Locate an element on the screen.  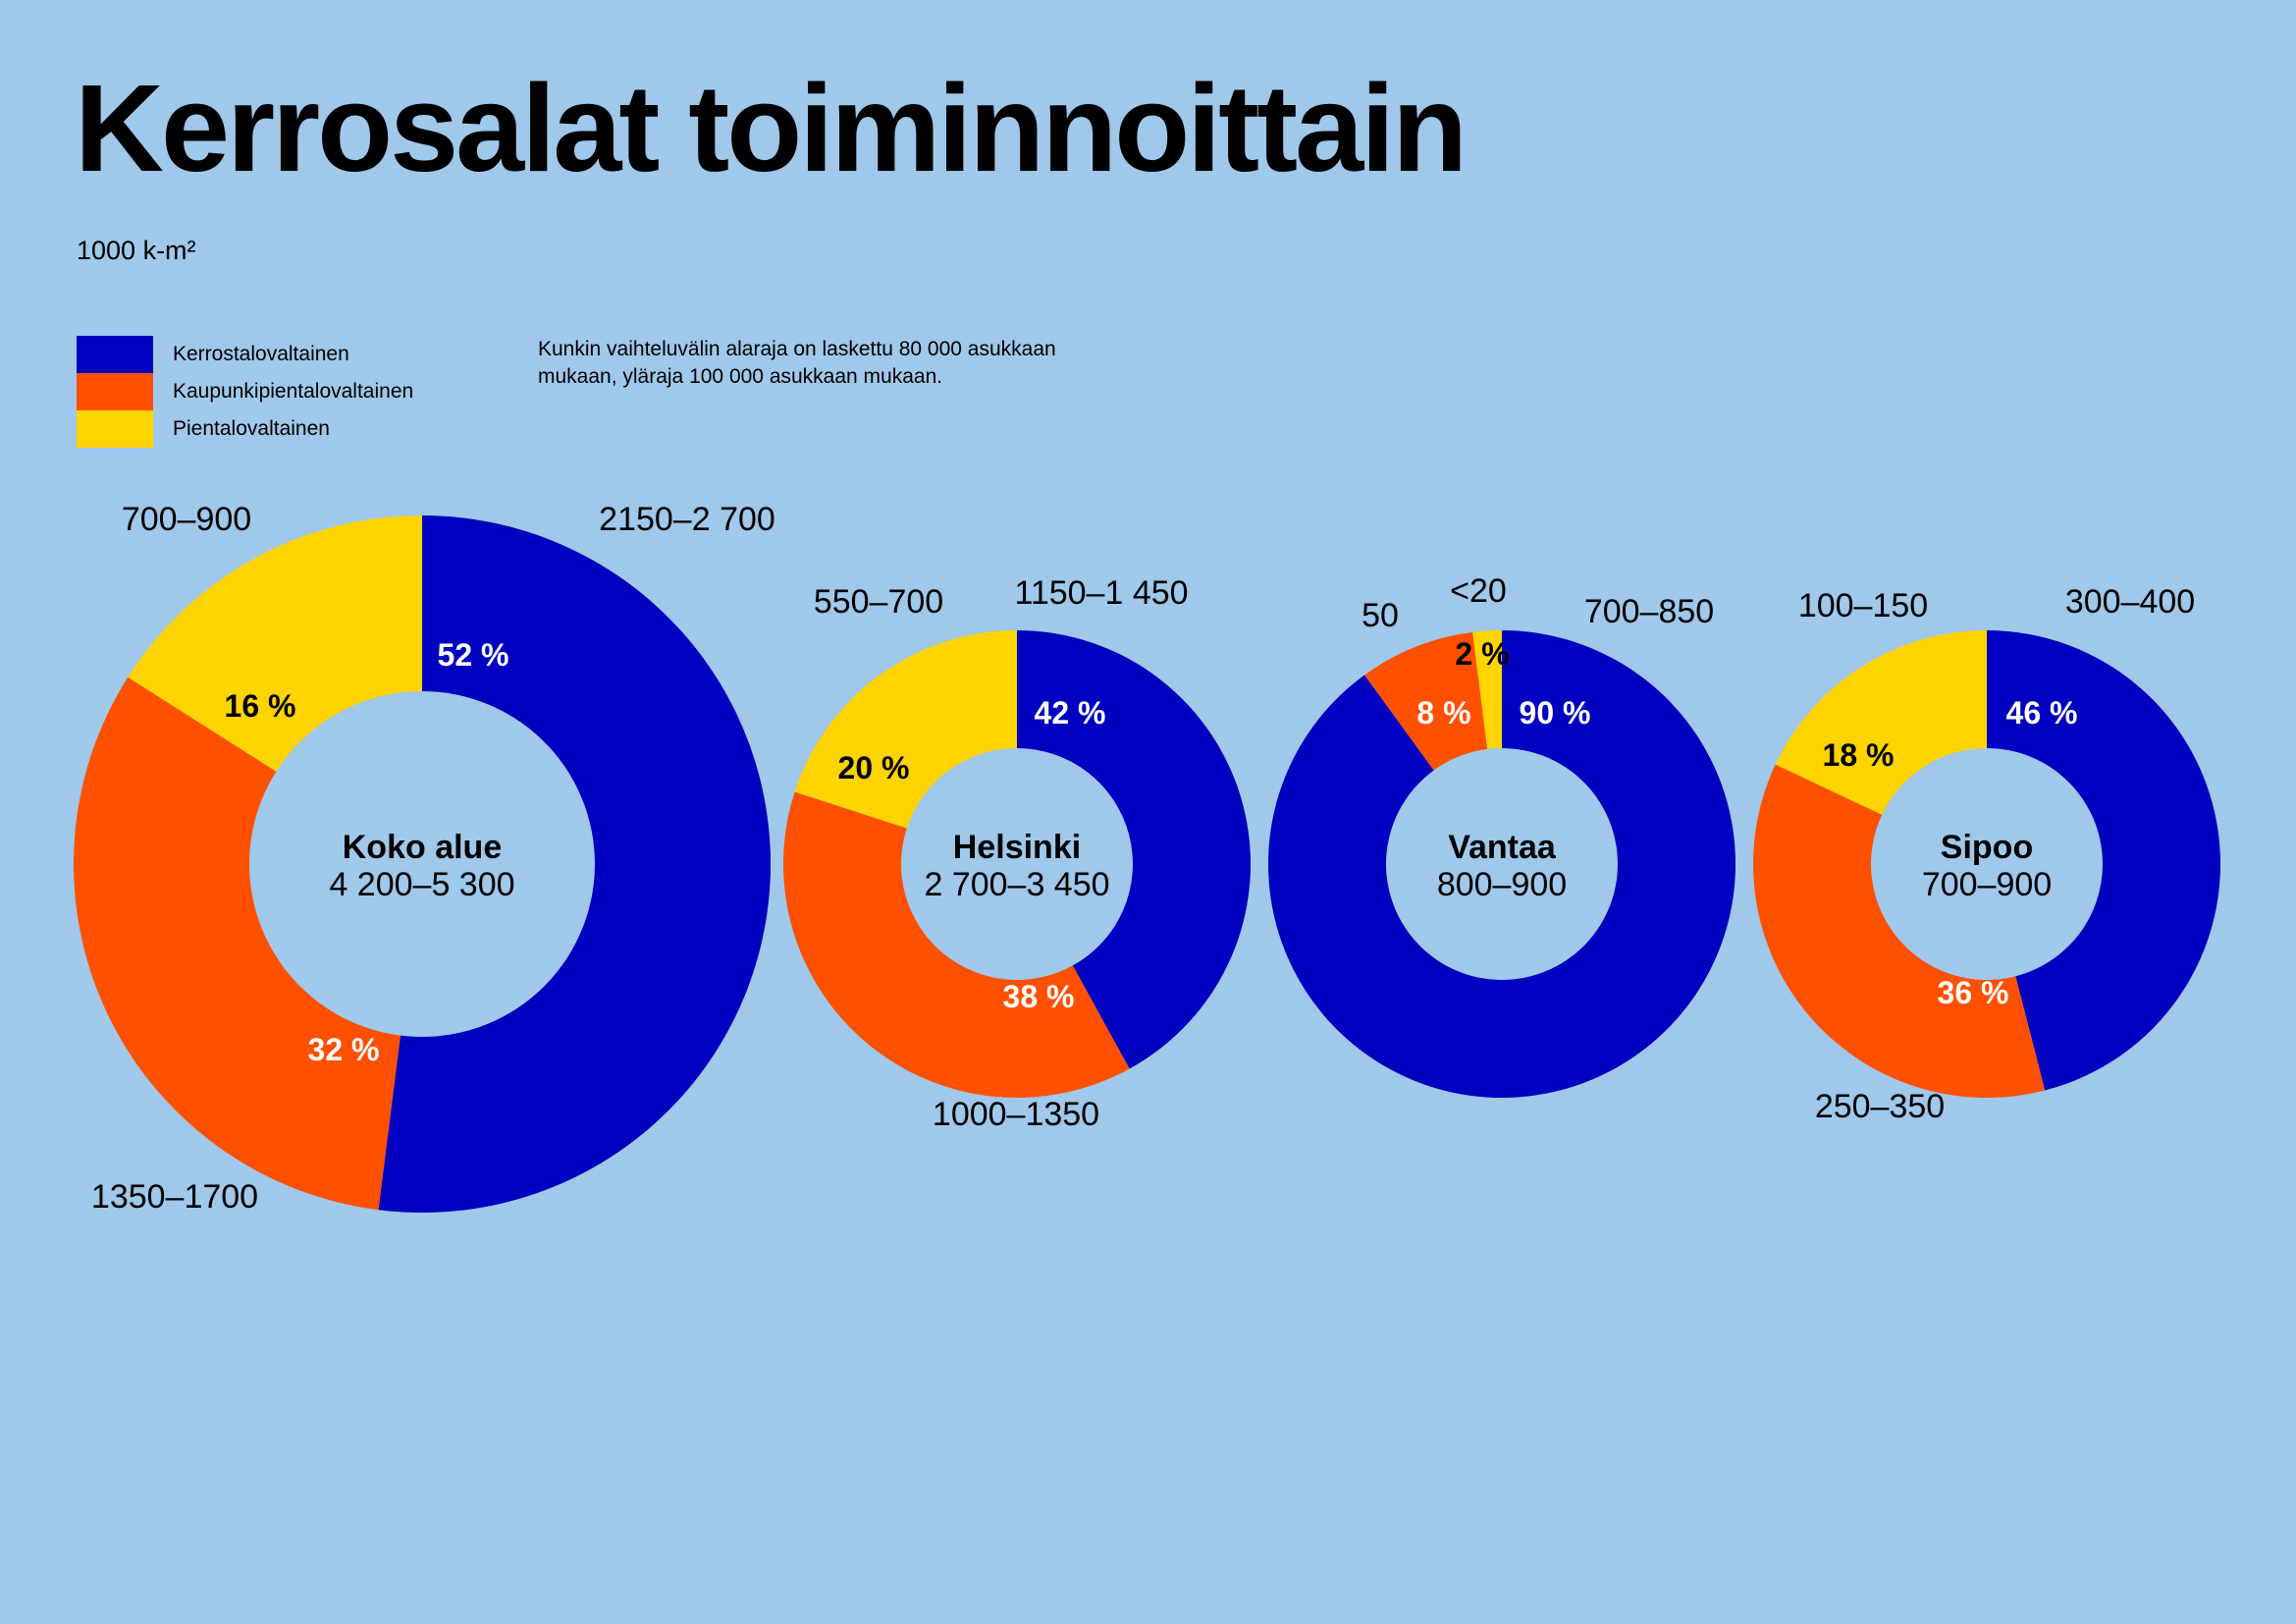
range-label-helsinki-kerrostalovaltainen: 1150–1 450 is located at coordinates (1101, 593).